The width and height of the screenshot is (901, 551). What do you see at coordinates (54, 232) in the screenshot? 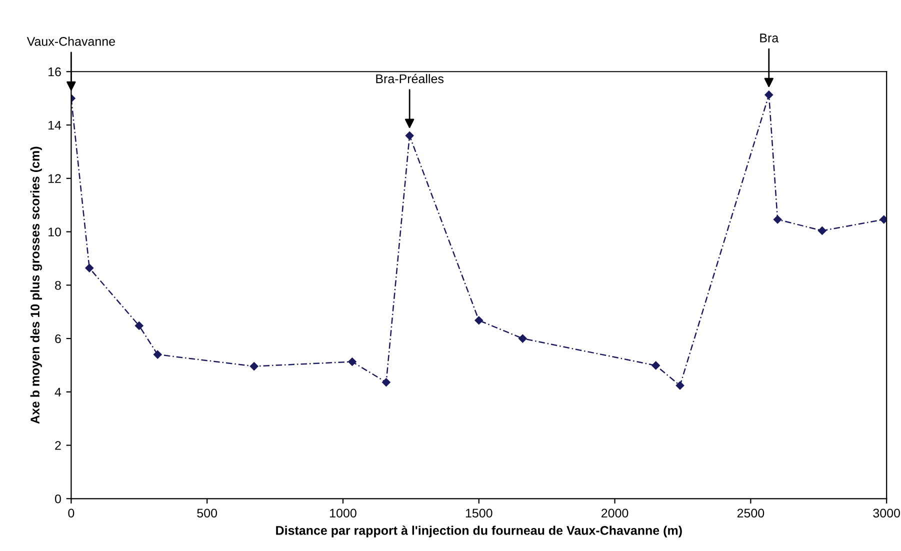
I see `y-tick-label: 10` at bounding box center [54, 232].